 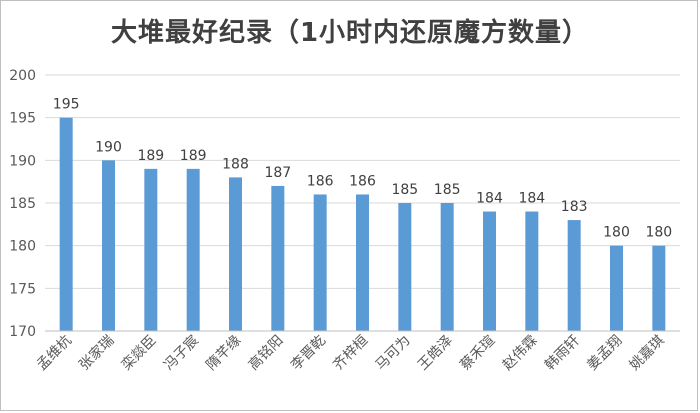 I want to click on chart-title: 大堆最好纪录（1小时内还原魔方数量）, so click(x=350, y=33).